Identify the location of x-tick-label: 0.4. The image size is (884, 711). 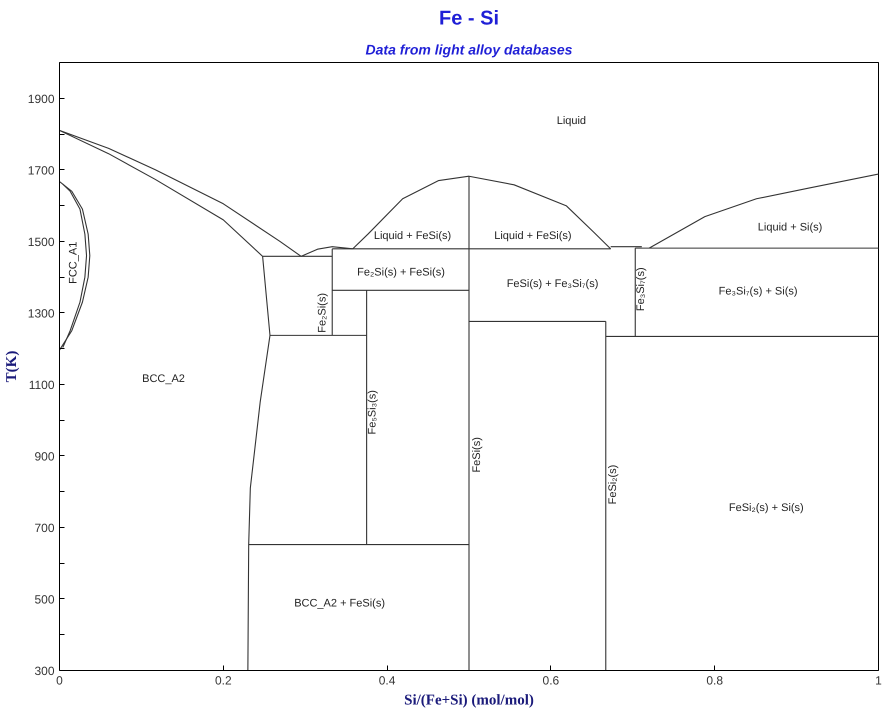
(387, 681).